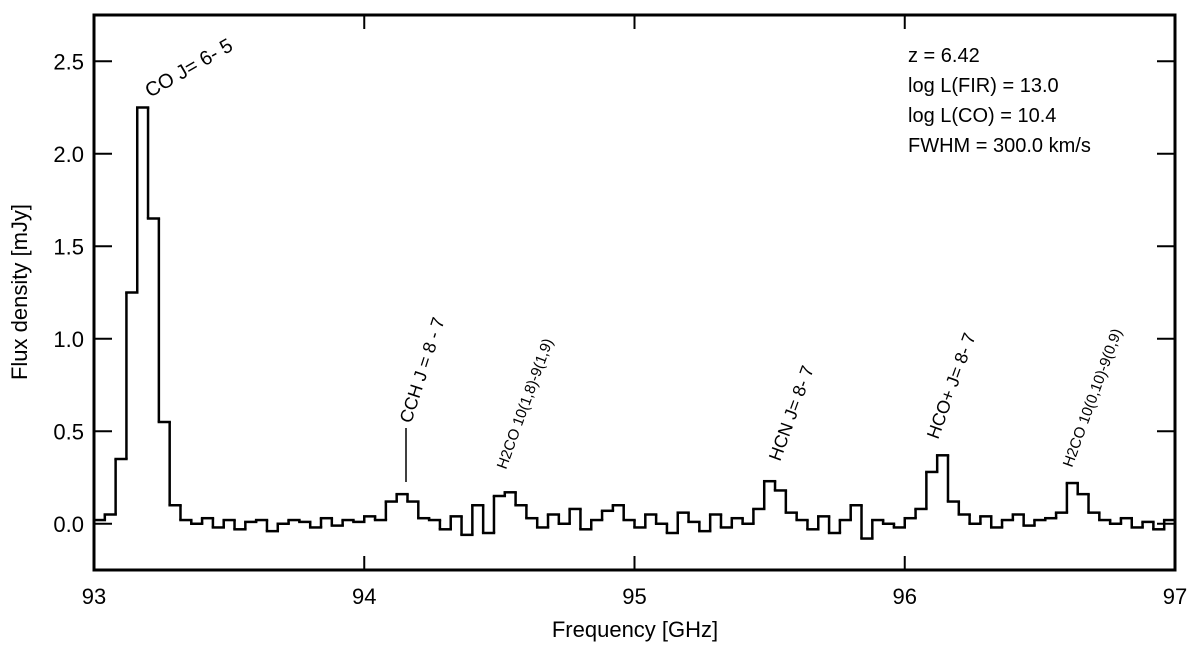 The width and height of the screenshot is (1198, 650). I want to click on line-label: CCH J = 8 - 7, so click(422, 370).